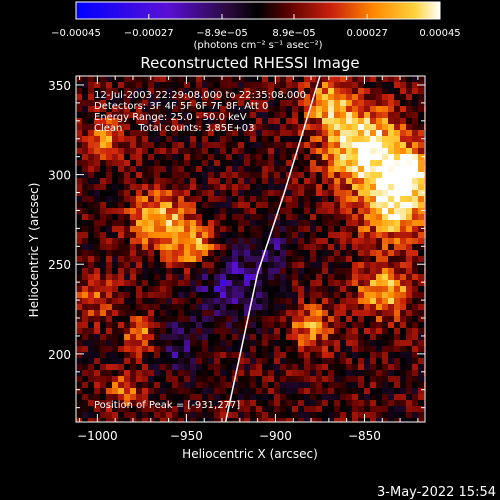 The image size is (500, 500). I want to click on colorbar-tick-label: −0.00027, so click(149, 33).